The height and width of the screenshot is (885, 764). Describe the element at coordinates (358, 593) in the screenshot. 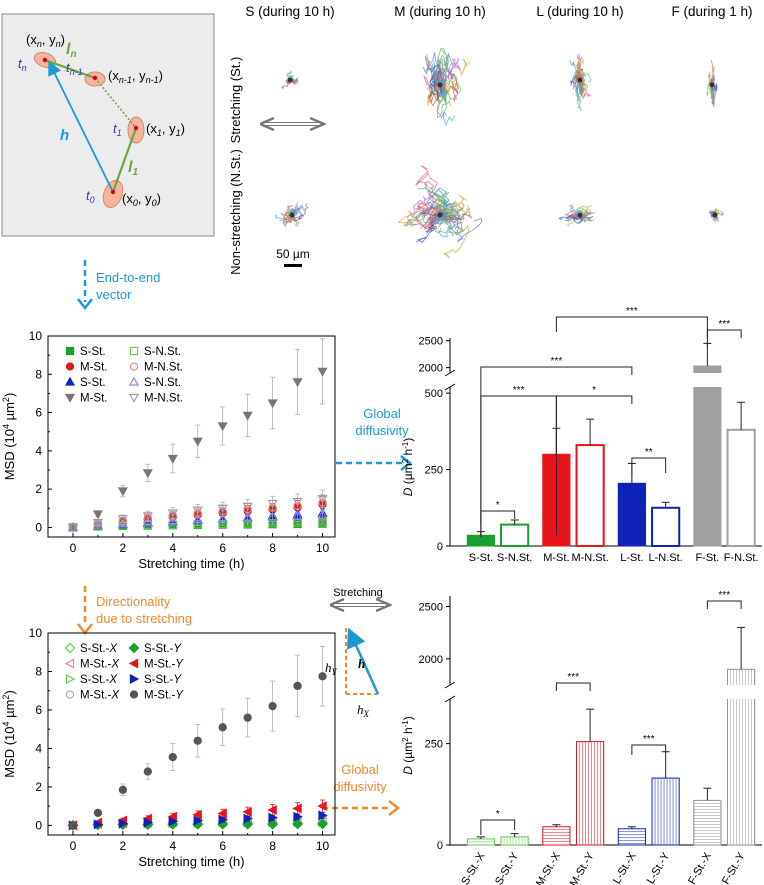

I see `svg-text: Stretching` at that location.